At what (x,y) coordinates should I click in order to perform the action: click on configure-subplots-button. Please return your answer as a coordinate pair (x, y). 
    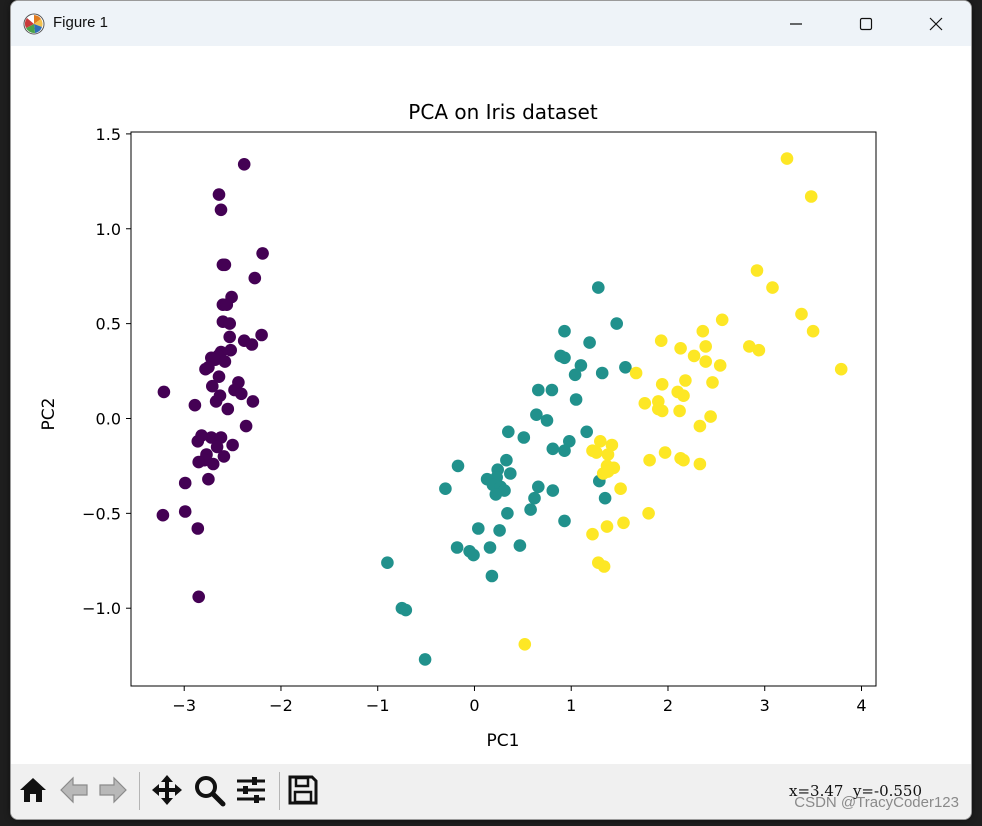
    Looking at the image, I should click on (251, 790).